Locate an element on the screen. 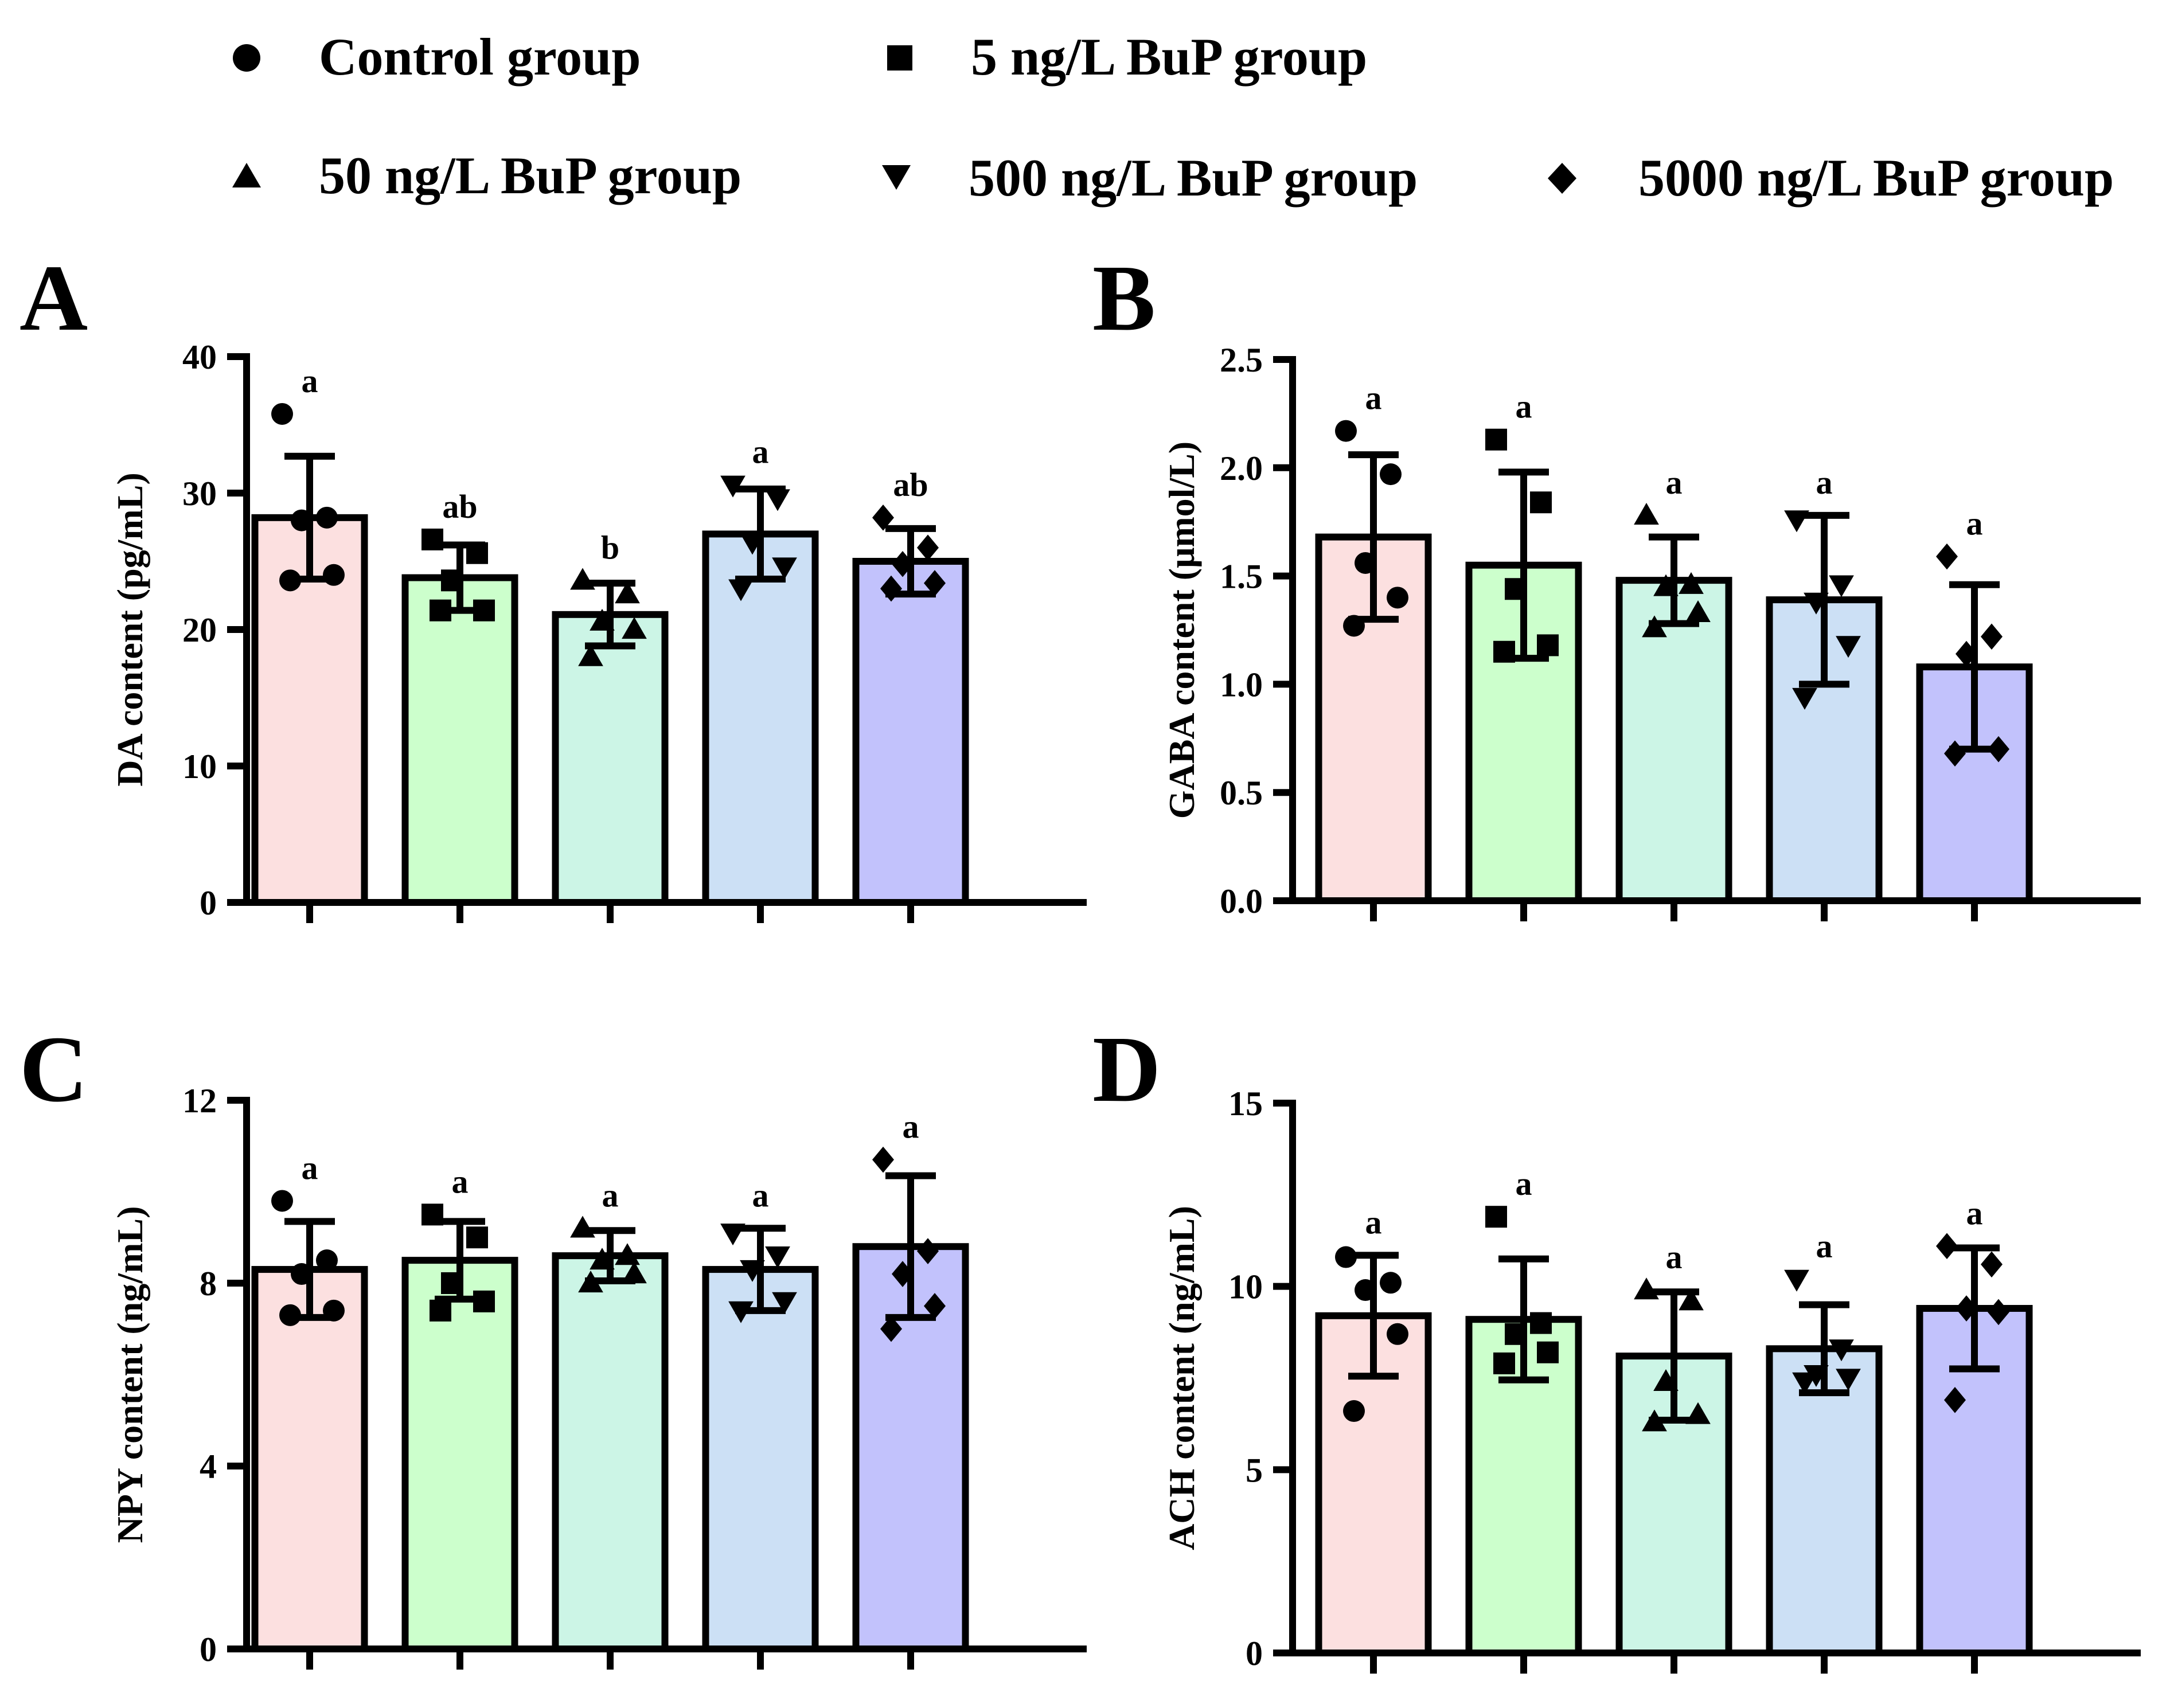  y-tick-label-d: 10 is located at coordinates (1245, 1287).